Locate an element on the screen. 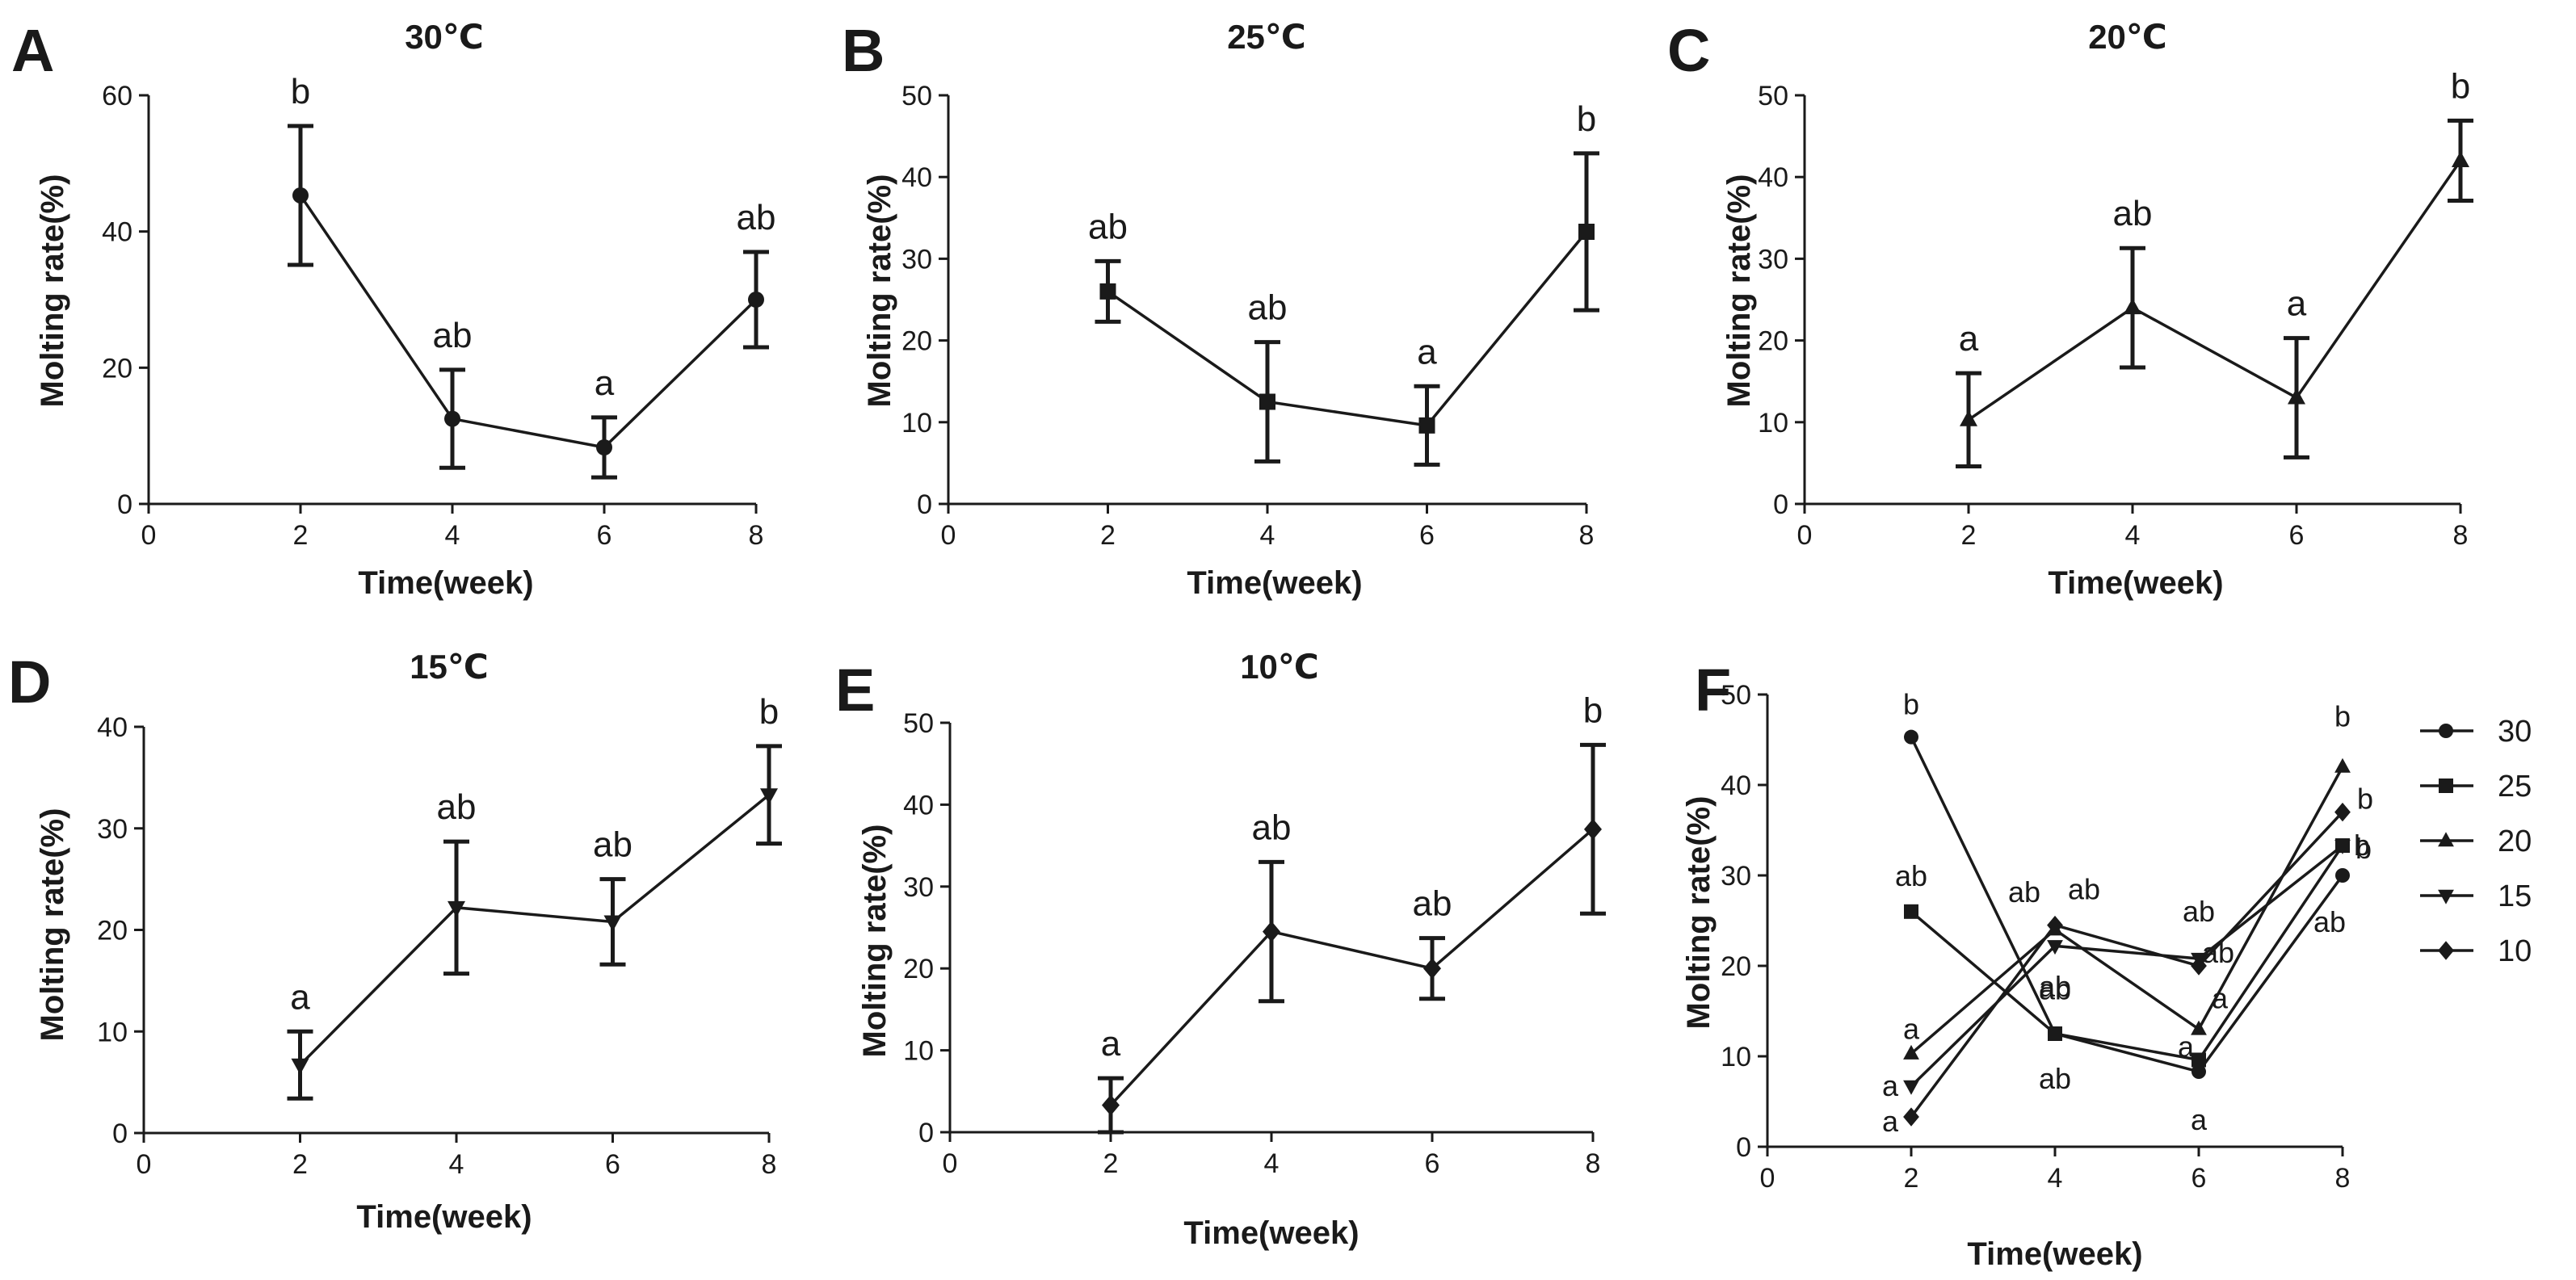 This screenshot has height=1280, width=2576. panel-letter: E is located at coordinates (855, 690).